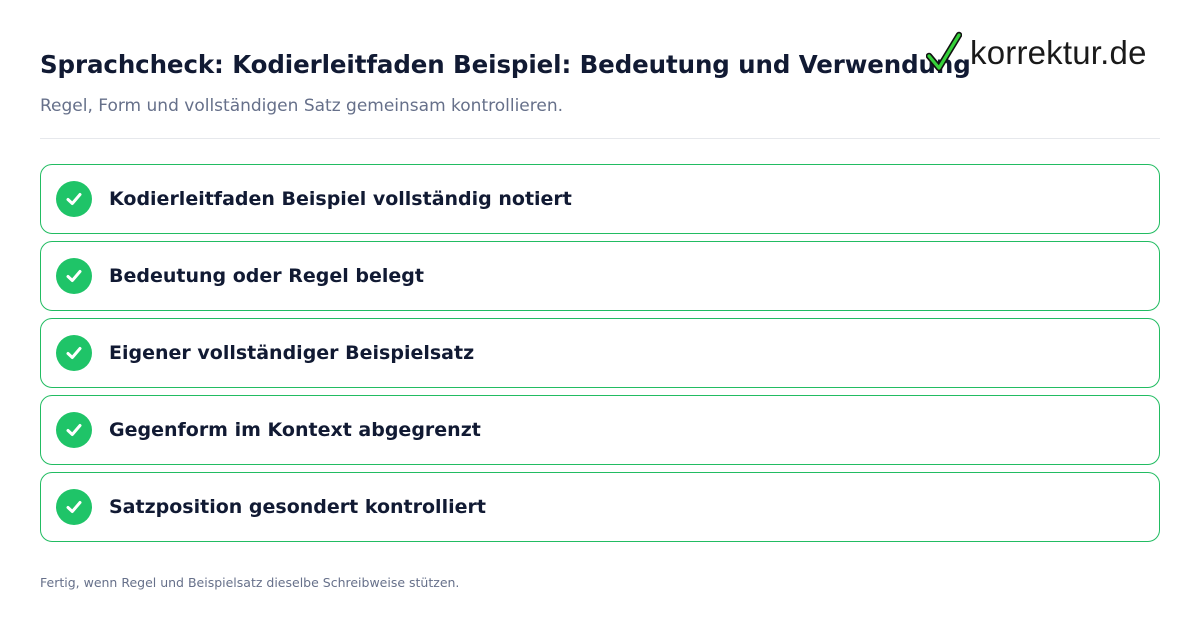 The image size is (1200, 630). What do you see at coordinates (600, 138) in the screenshot?
I see `header-divider` at bounding box center [600, 138].